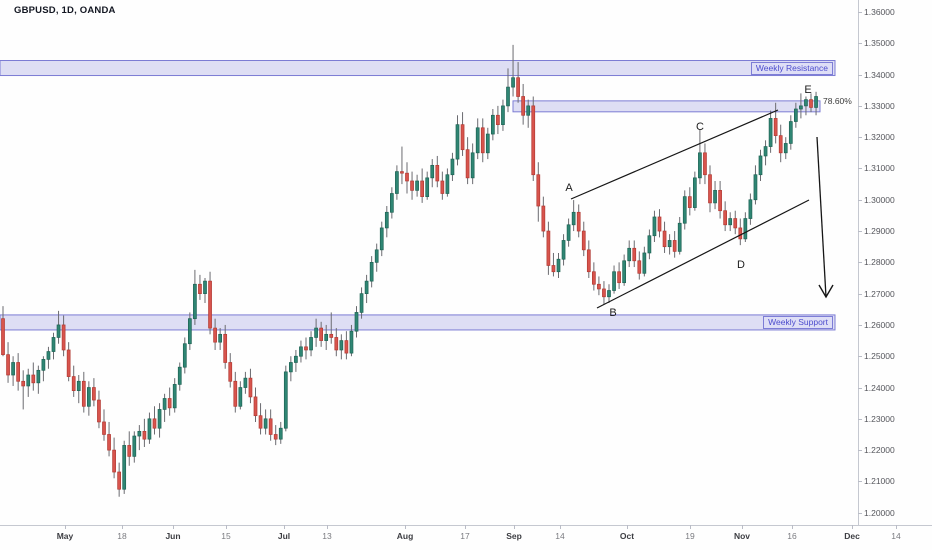 The width and height of the screenshot is (932, 550). What do you see at coordinates (791, 68) in the screenshot?
I see `weekly-resistance-label: Weekly Resistance` at bounding box center [791, 68].